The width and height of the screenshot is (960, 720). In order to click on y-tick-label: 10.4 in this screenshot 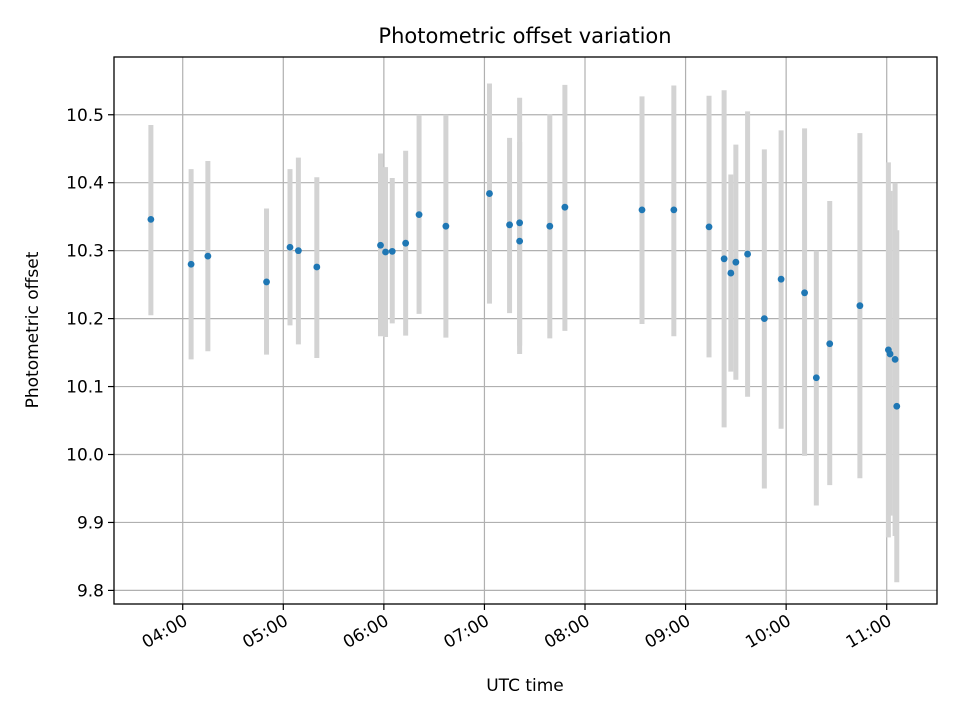, I will do `click(85, 184)`.